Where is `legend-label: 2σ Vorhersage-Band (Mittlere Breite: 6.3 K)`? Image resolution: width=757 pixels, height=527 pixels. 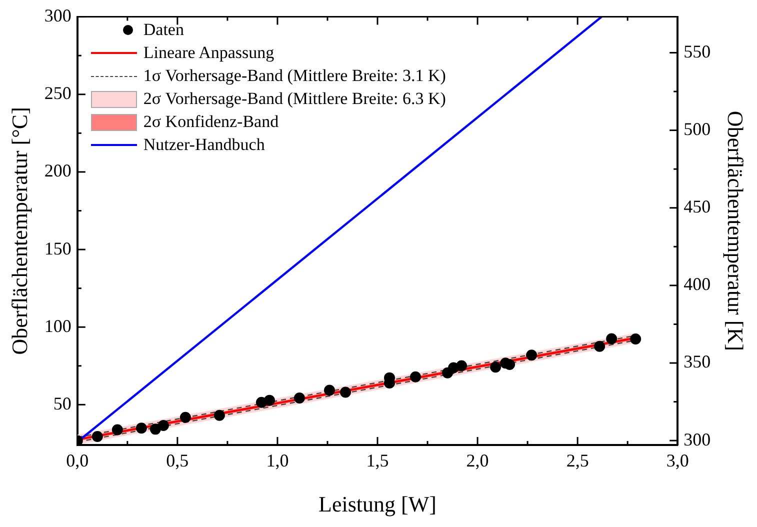 legend-label: 2σ Vorhersage-Band (Mittlere Breite: 6.3 K) is located at coordinates (294, 99).